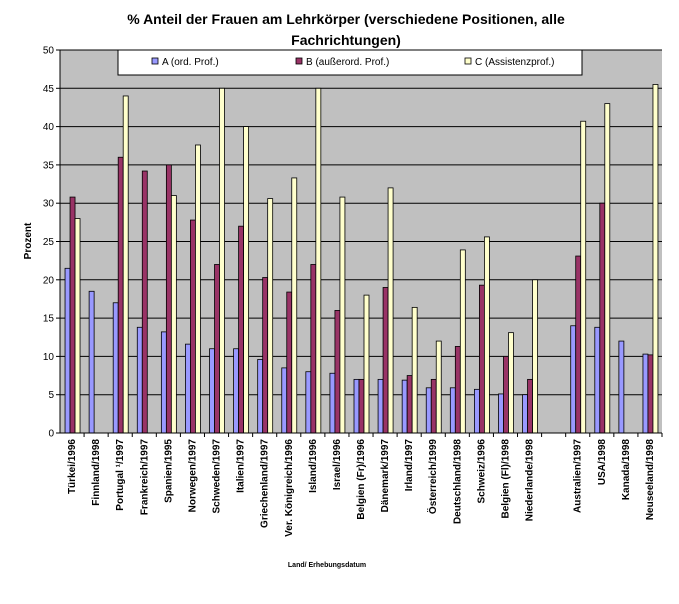  Describe the element at coordinates (530, 480) in the screenshot. I see `x-tick-label: Niederlande/1998` at that location.